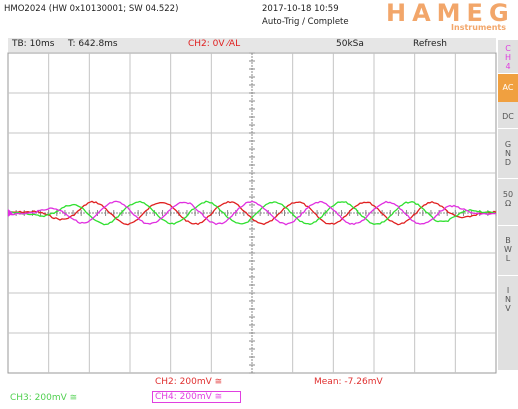 The image size is (518, 409). I want to click on trigger-status: Auto-Trig / Complete, so click(305, 22).